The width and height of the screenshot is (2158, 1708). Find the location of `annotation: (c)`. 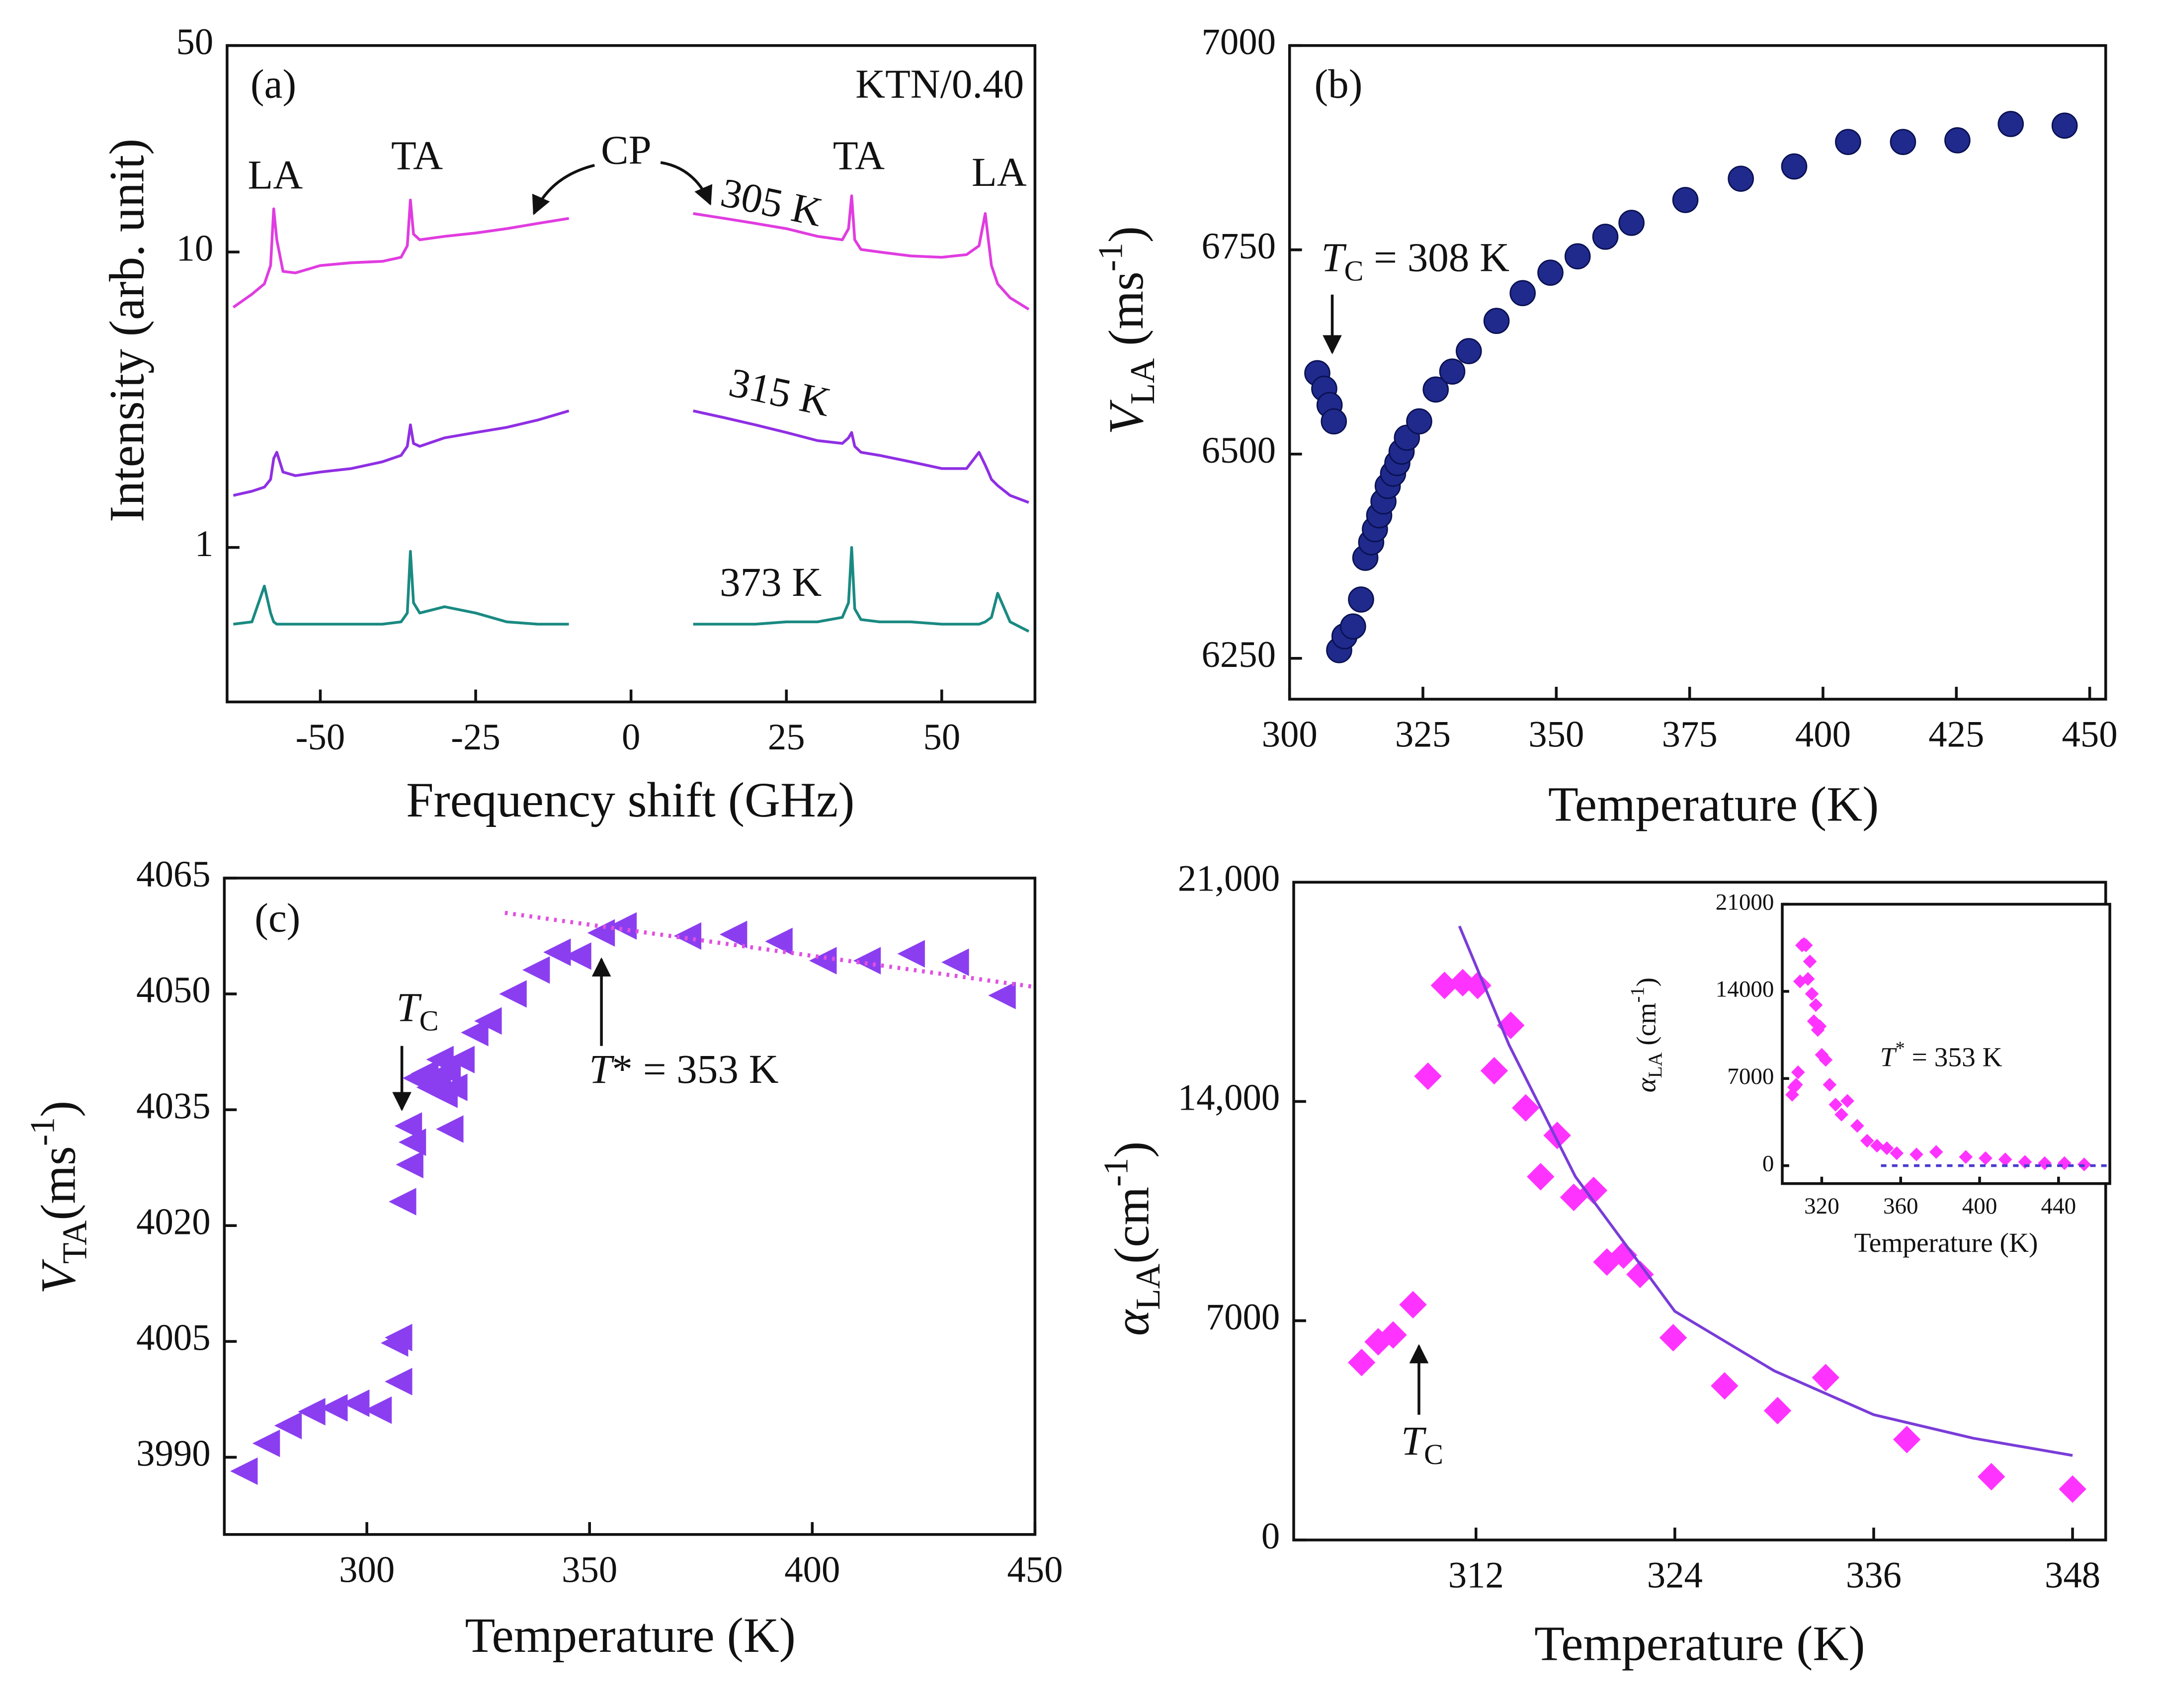

annotation: (c) is located at coordinates (277, 918).